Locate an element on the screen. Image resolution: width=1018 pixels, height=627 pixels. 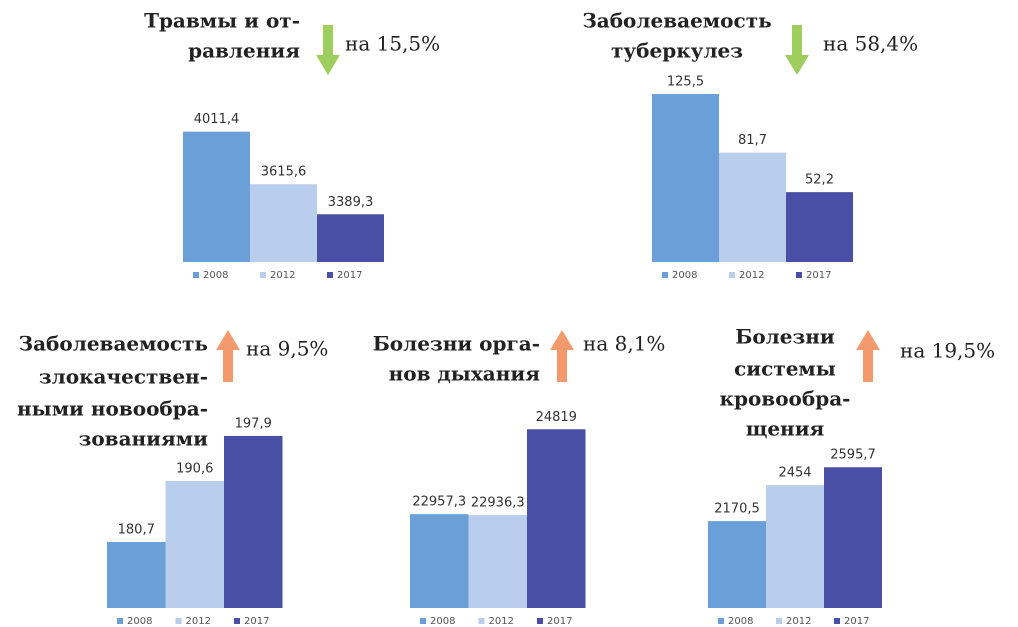
chart-title: туберкулез is located at coordinates (677, 51).